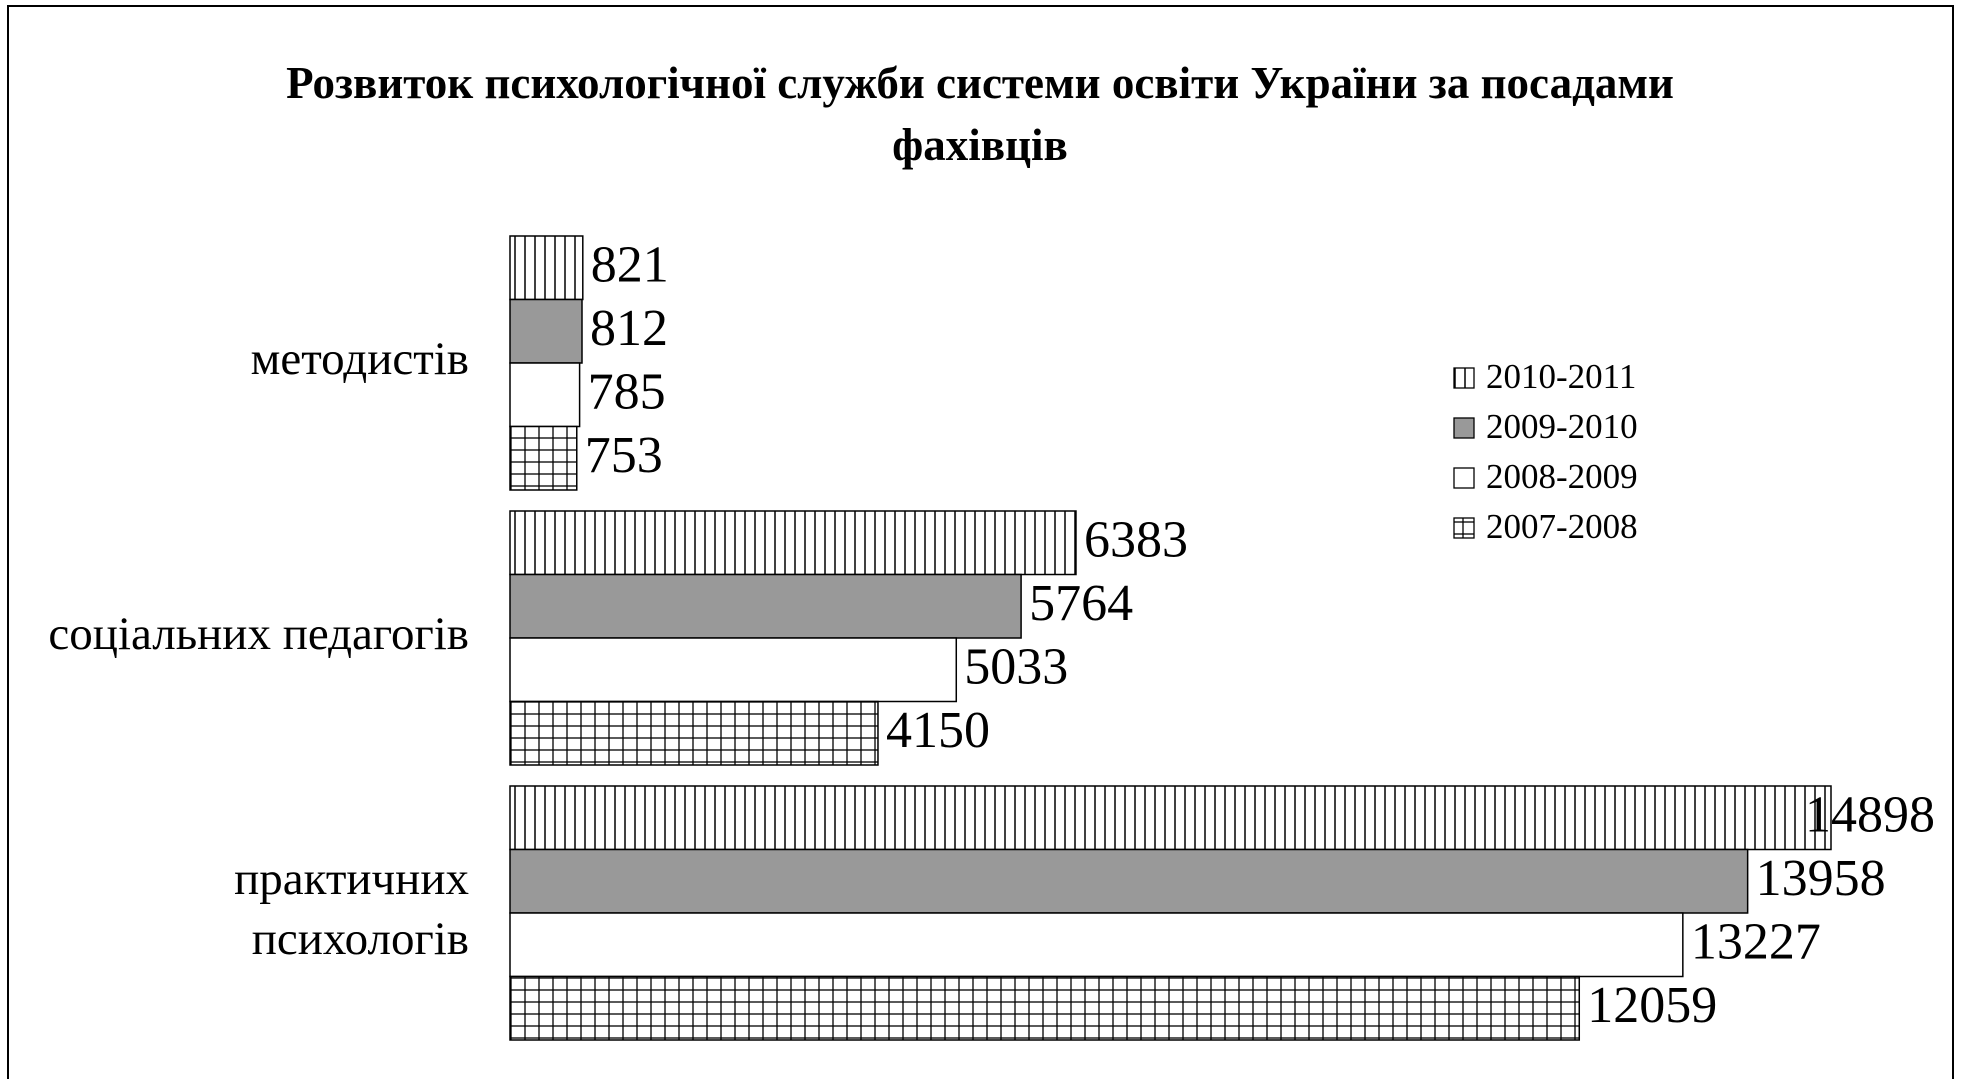 The height and width of the screenshot is (1079, 1961). I want to click on data-label: 14898, so click(1870, 815).